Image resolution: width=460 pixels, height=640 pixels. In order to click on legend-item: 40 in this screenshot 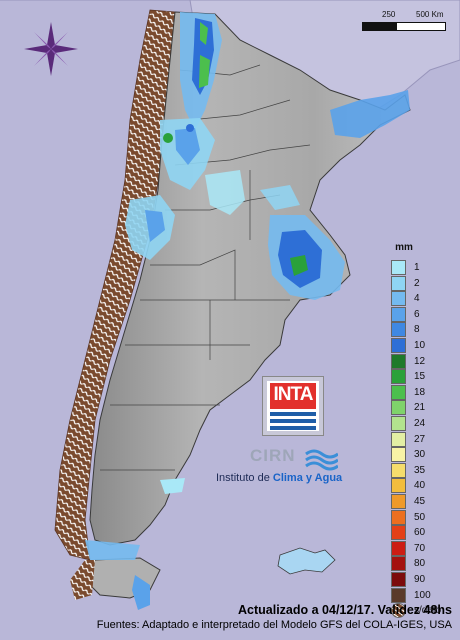, I will do `click(424, 486)`.